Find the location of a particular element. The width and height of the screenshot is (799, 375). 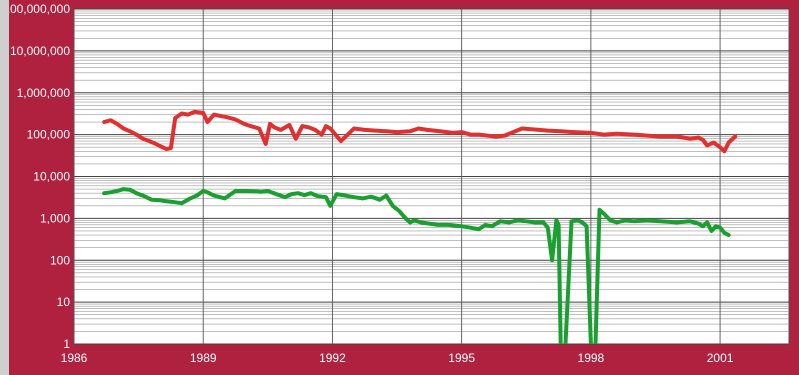

y-tick-label: 10 is located at coordinates (64, 302).